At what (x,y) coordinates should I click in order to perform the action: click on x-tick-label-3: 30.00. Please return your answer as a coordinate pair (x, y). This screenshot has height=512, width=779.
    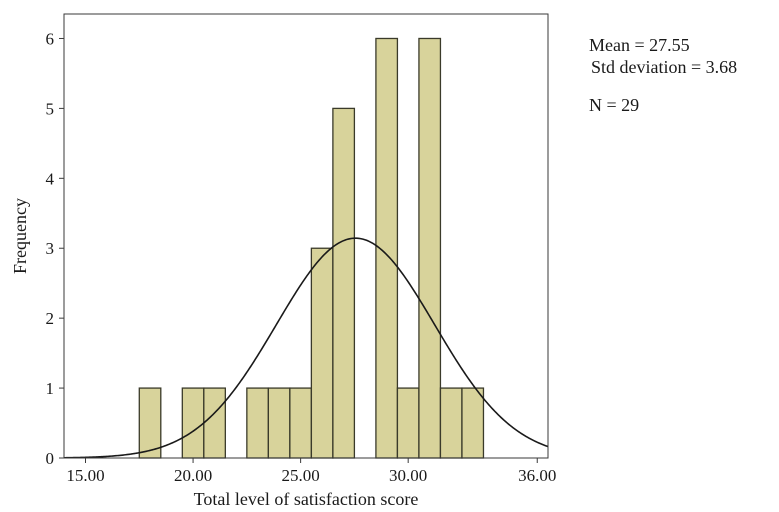
    Looking at the image, I should click on (408, 475).